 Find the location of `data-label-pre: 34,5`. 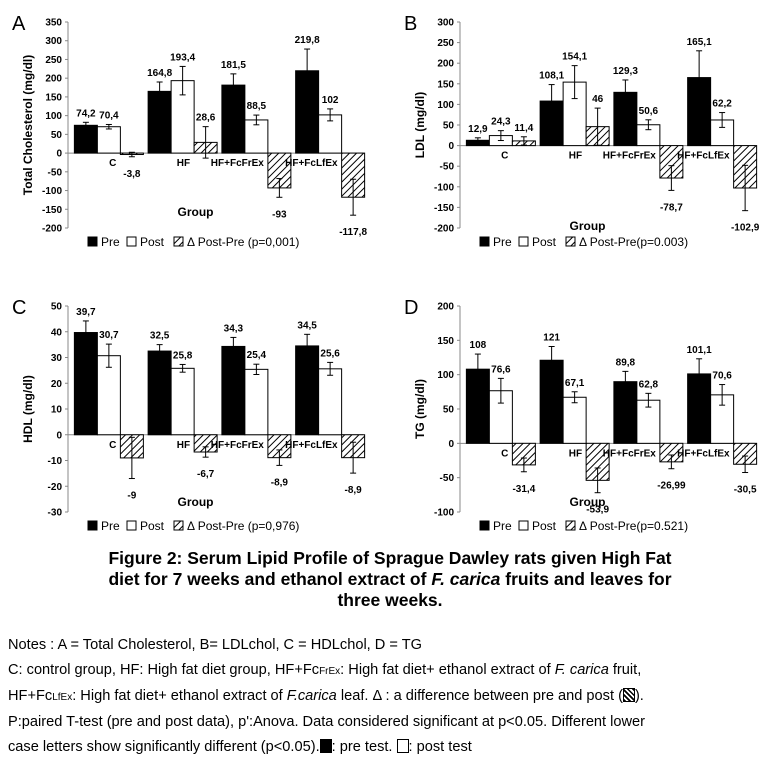

data-label-pre: 34,5 is located at coordinates (307, 325).